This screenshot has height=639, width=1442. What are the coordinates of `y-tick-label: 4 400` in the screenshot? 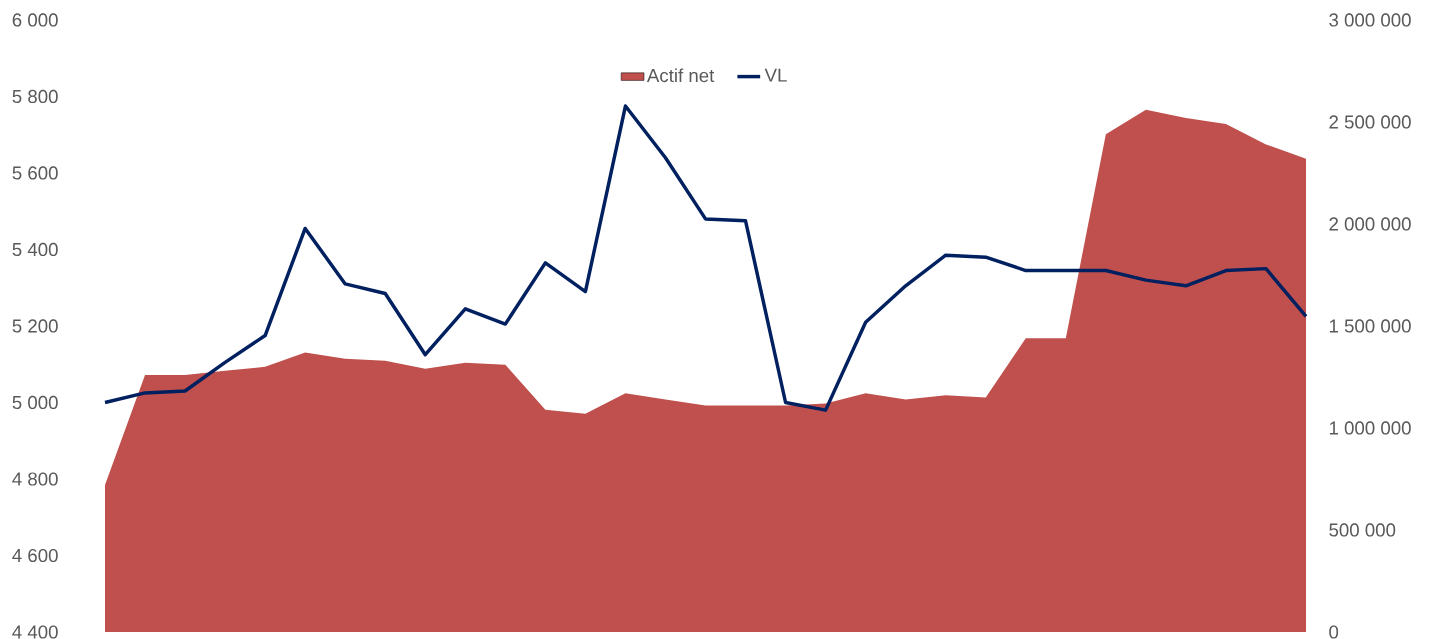 It's located at (35, 632).